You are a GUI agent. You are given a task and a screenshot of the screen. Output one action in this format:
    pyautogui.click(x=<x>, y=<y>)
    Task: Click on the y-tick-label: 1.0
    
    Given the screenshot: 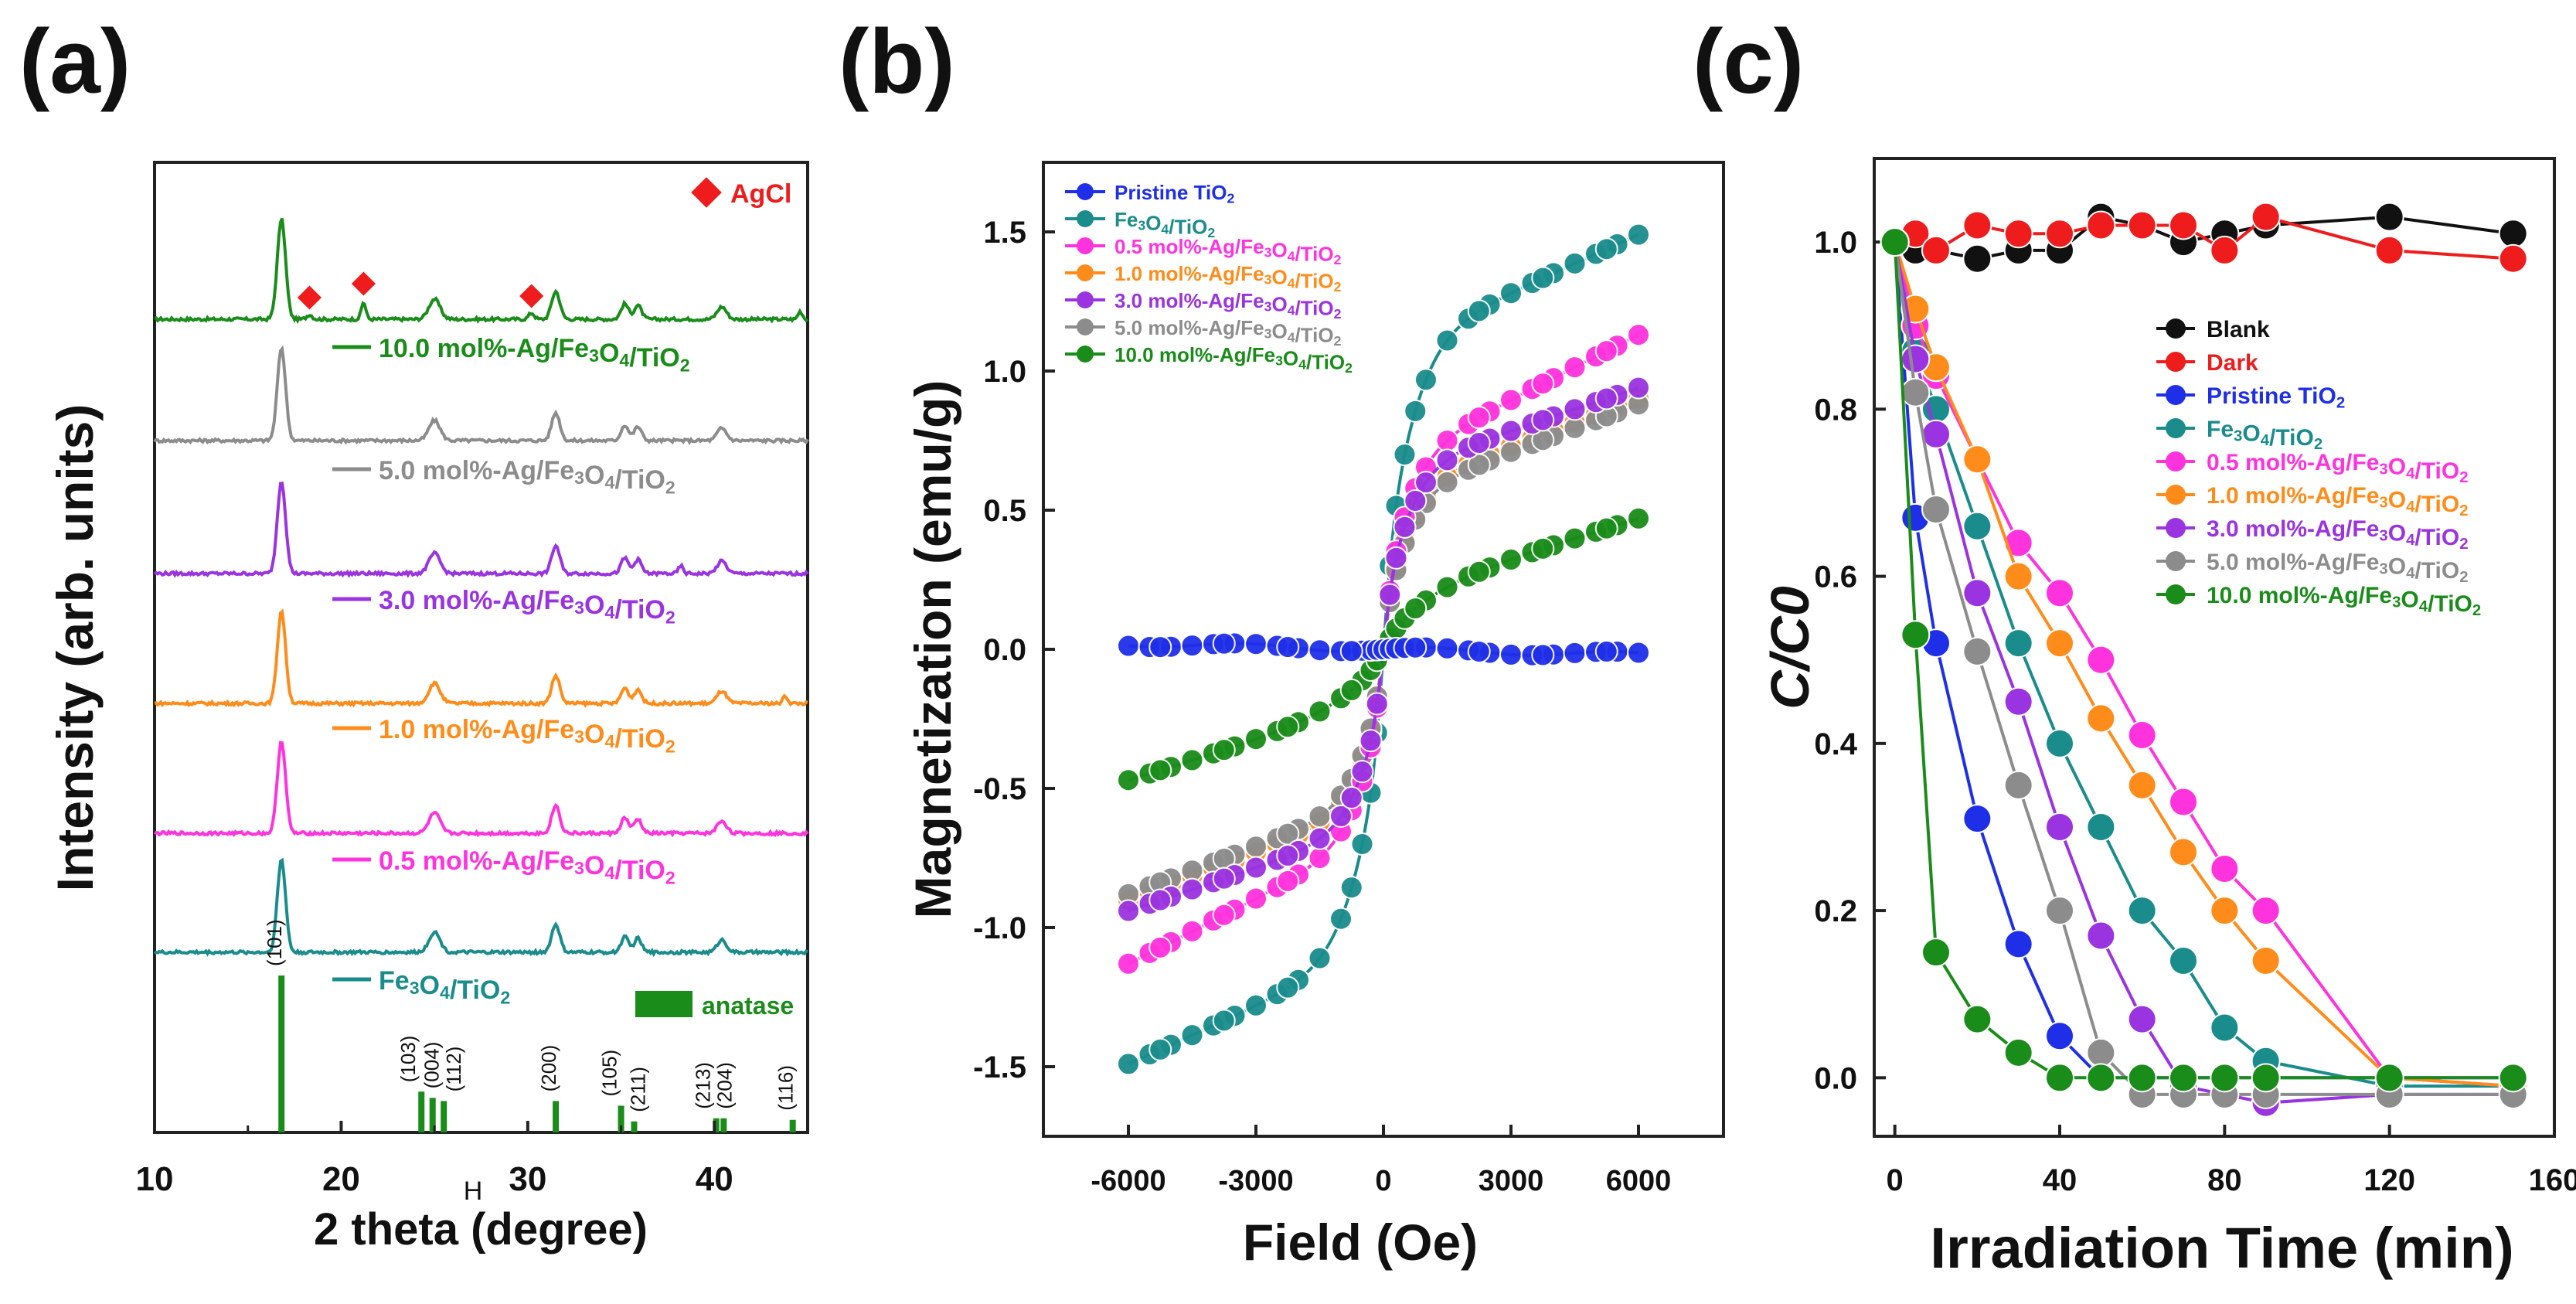 What is the action you would take?
    pyautogui.click(x=1004, y=372)
    